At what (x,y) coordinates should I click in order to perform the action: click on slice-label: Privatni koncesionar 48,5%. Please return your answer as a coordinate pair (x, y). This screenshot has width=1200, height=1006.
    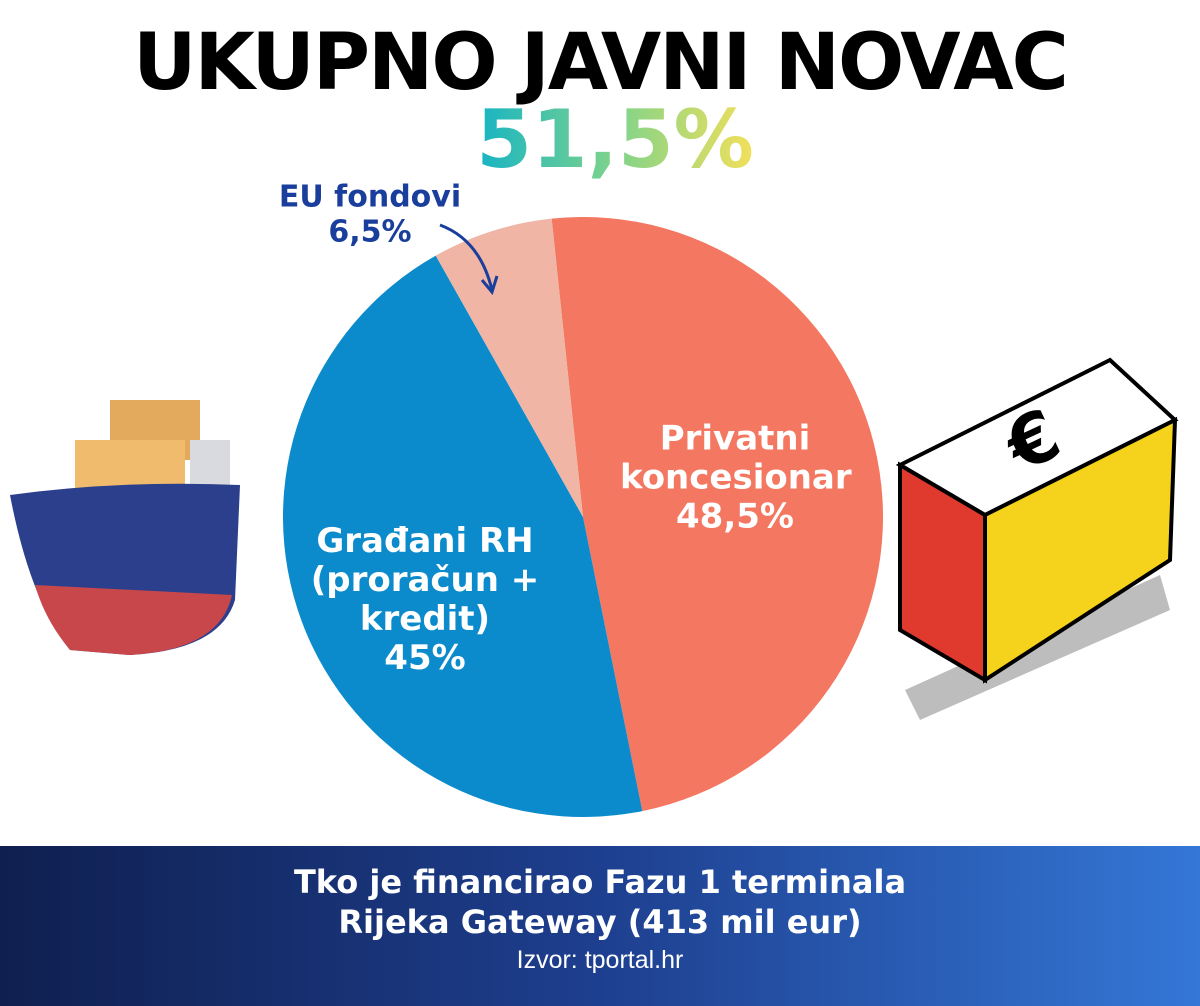
    Looking at the image, I should click on (736, 477).